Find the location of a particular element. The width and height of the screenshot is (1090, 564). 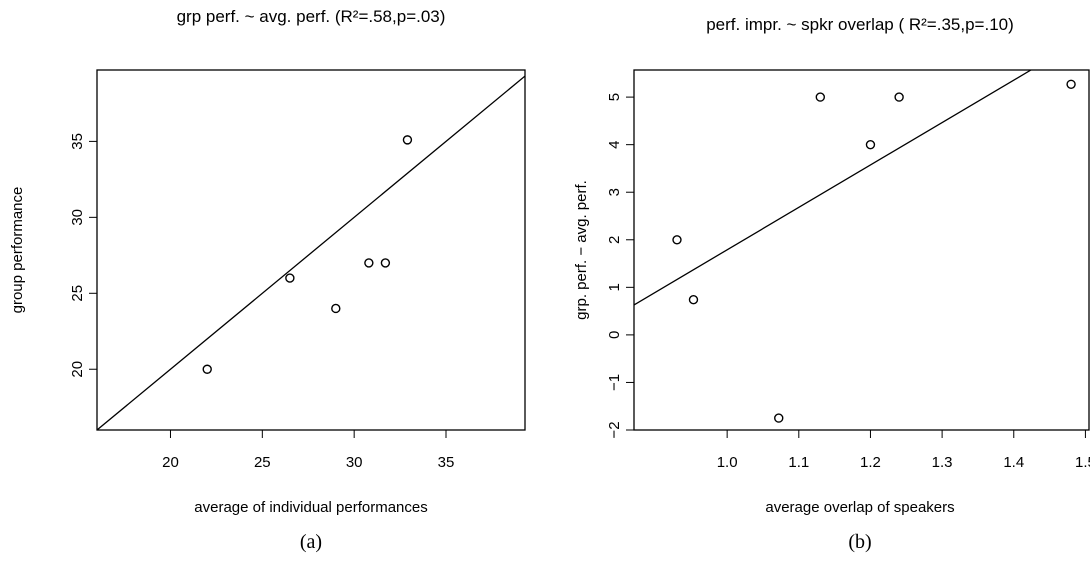

x-tick-label: 1.5 is located at coordinates (1082, 462).